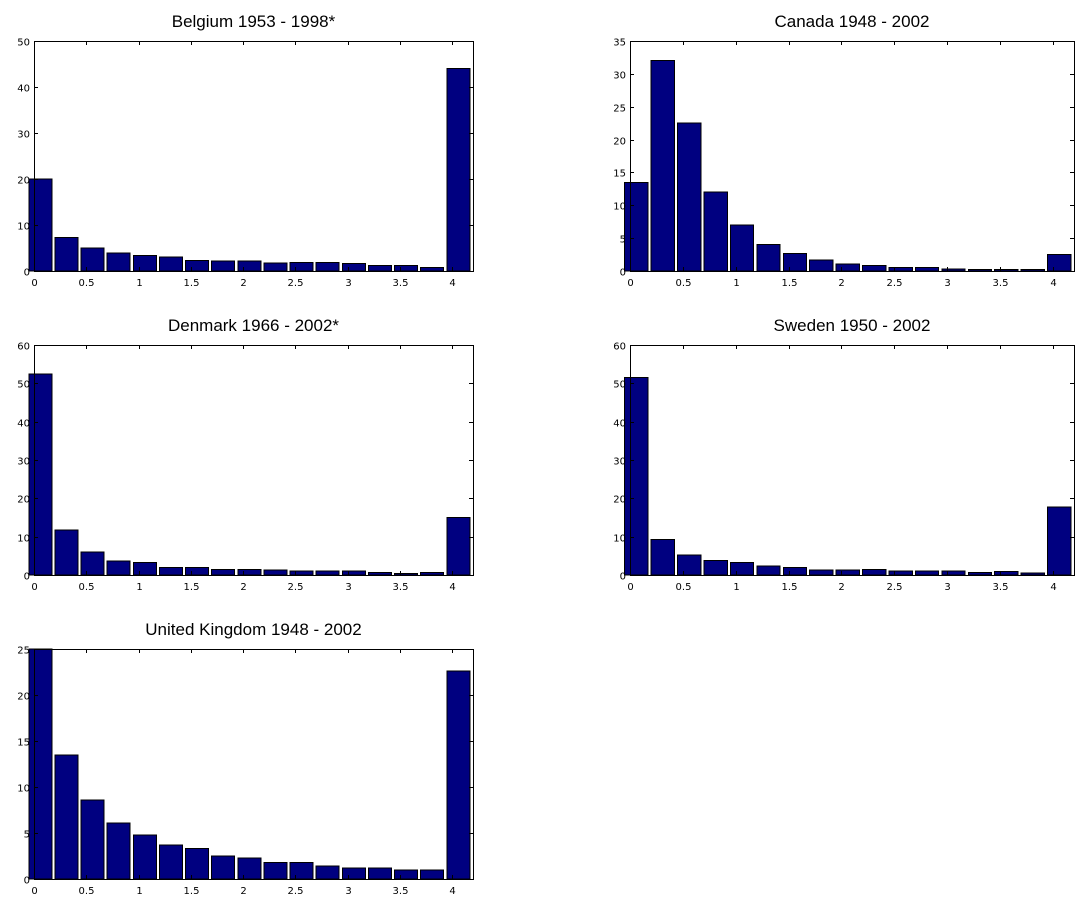 This screenshot has width=1078, height=904. Describe the element at coordinates (23, 651) in the screenshot. I see `y-tick-label: 25` at that location.